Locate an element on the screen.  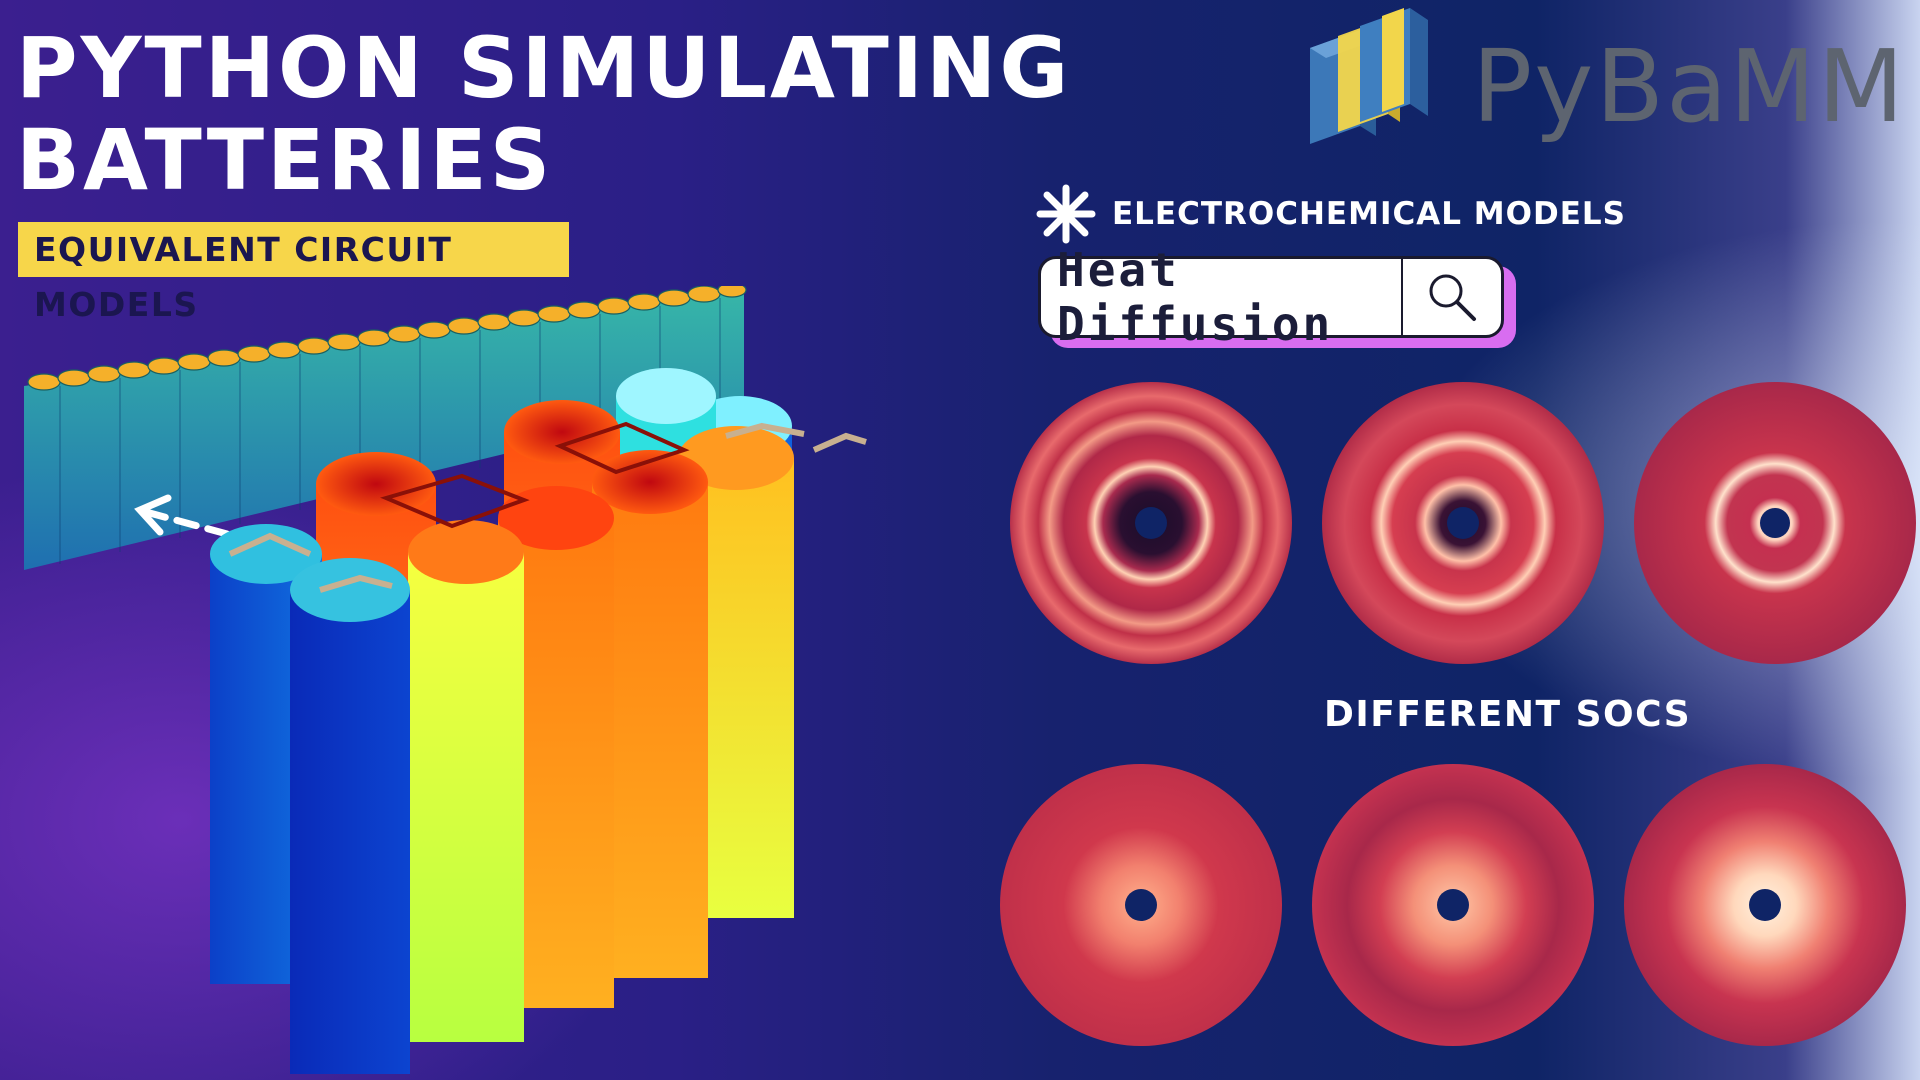
search-divider is located at coordinates (1402, 297).